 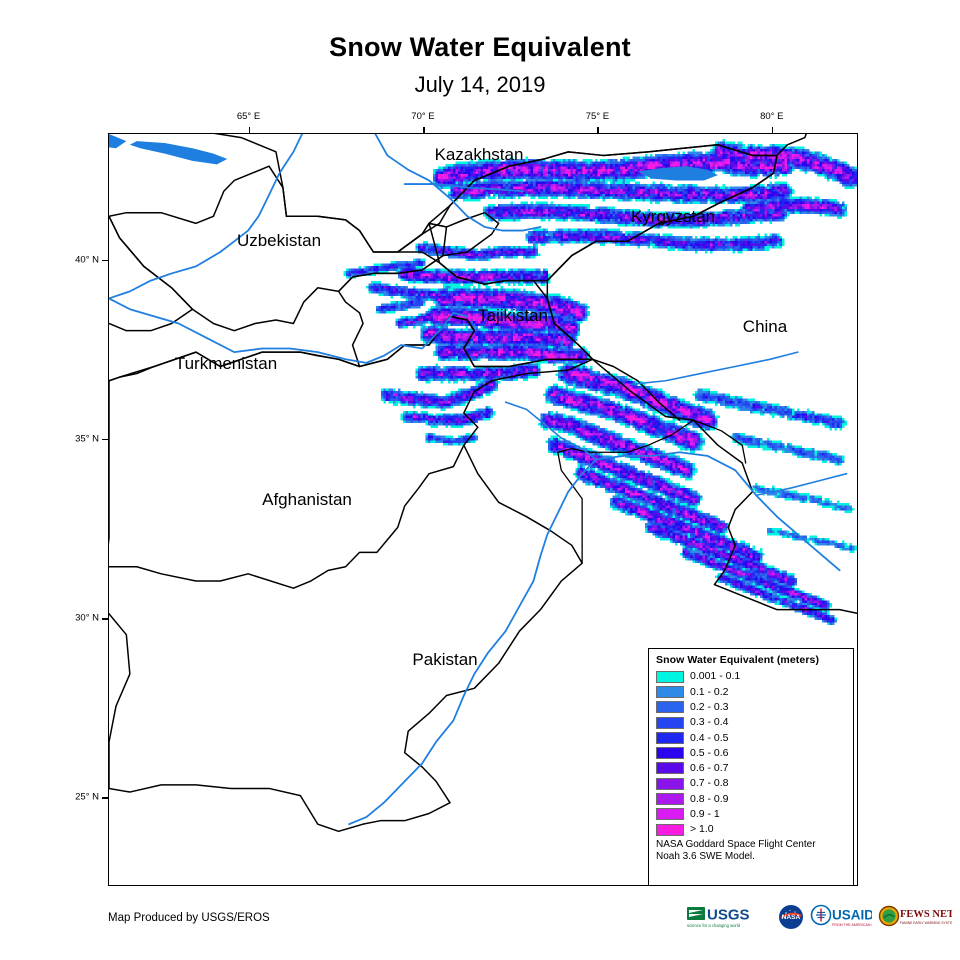 What do you see at coordinates (550, 431) in the screenshot?
I see `river-kabul-trib` at bounding box center [550, 431].